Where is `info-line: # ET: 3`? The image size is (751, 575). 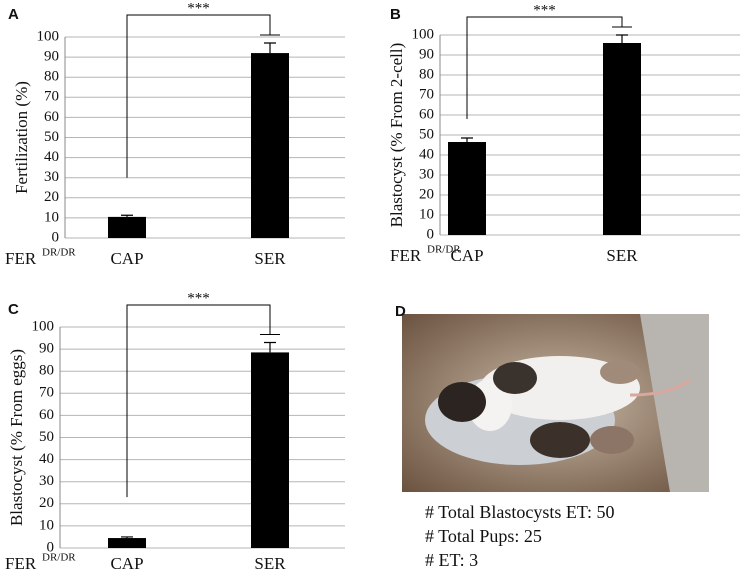
info-line: # ET: 3 is located at coordinates (451, 560).